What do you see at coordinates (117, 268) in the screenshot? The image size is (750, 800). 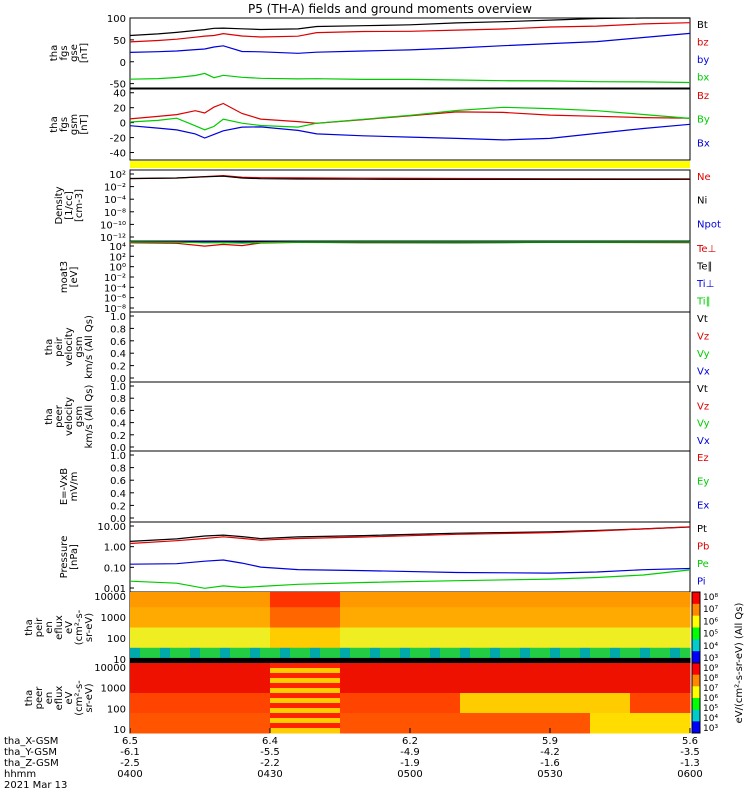 I see `y-tick-label: 10⁰` at bounding box center [117, 268].